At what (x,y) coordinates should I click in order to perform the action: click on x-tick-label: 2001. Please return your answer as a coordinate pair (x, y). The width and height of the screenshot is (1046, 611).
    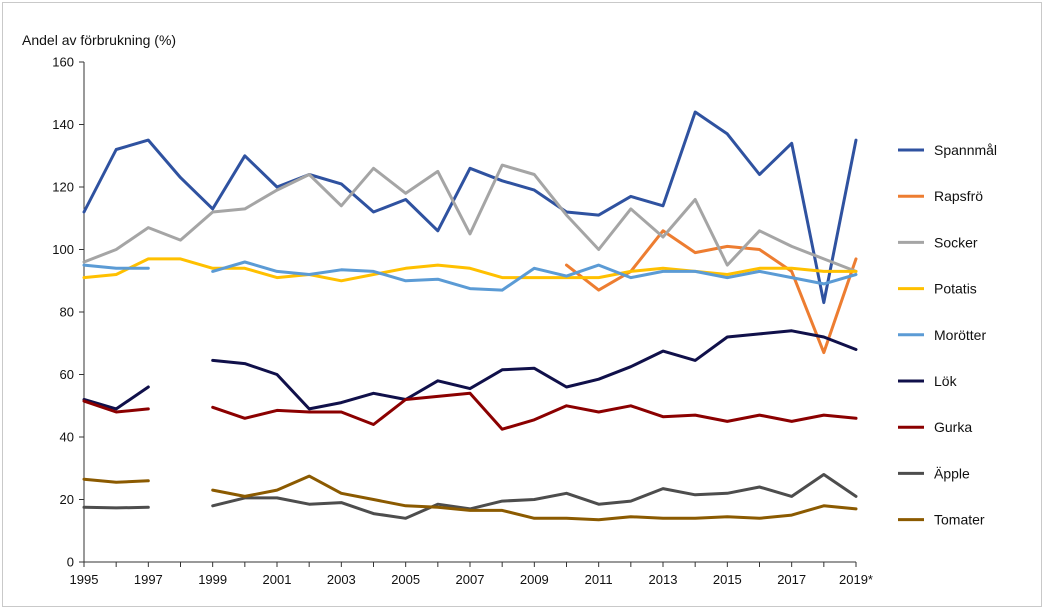
    Looking at the image, I should click on (277, 579).